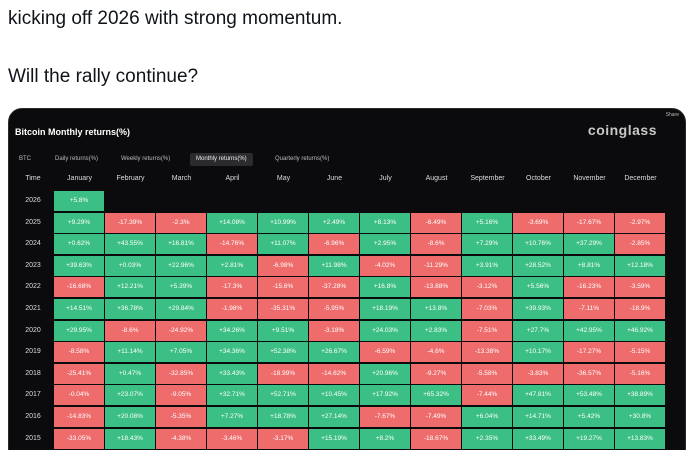 The image size is (696, 450). I want to click on return-cell: -14.62%, so click(334, 373).